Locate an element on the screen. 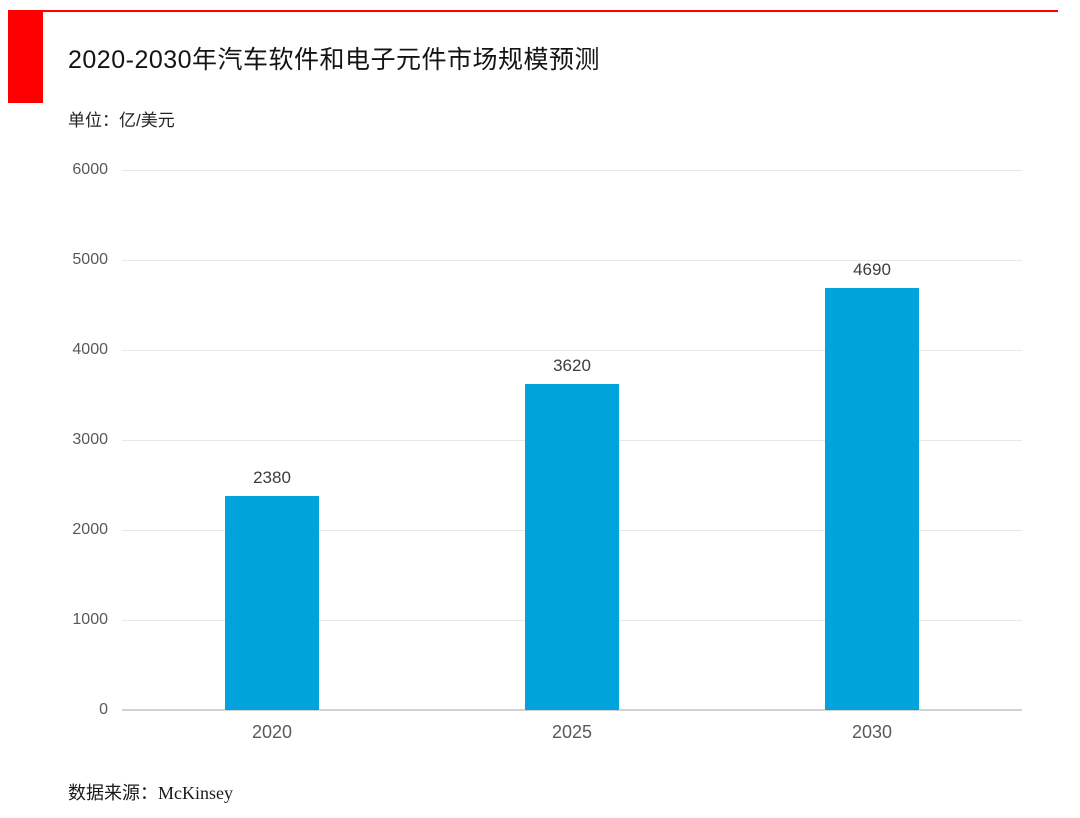  bar-2020 is located at coordinates (272, 602).